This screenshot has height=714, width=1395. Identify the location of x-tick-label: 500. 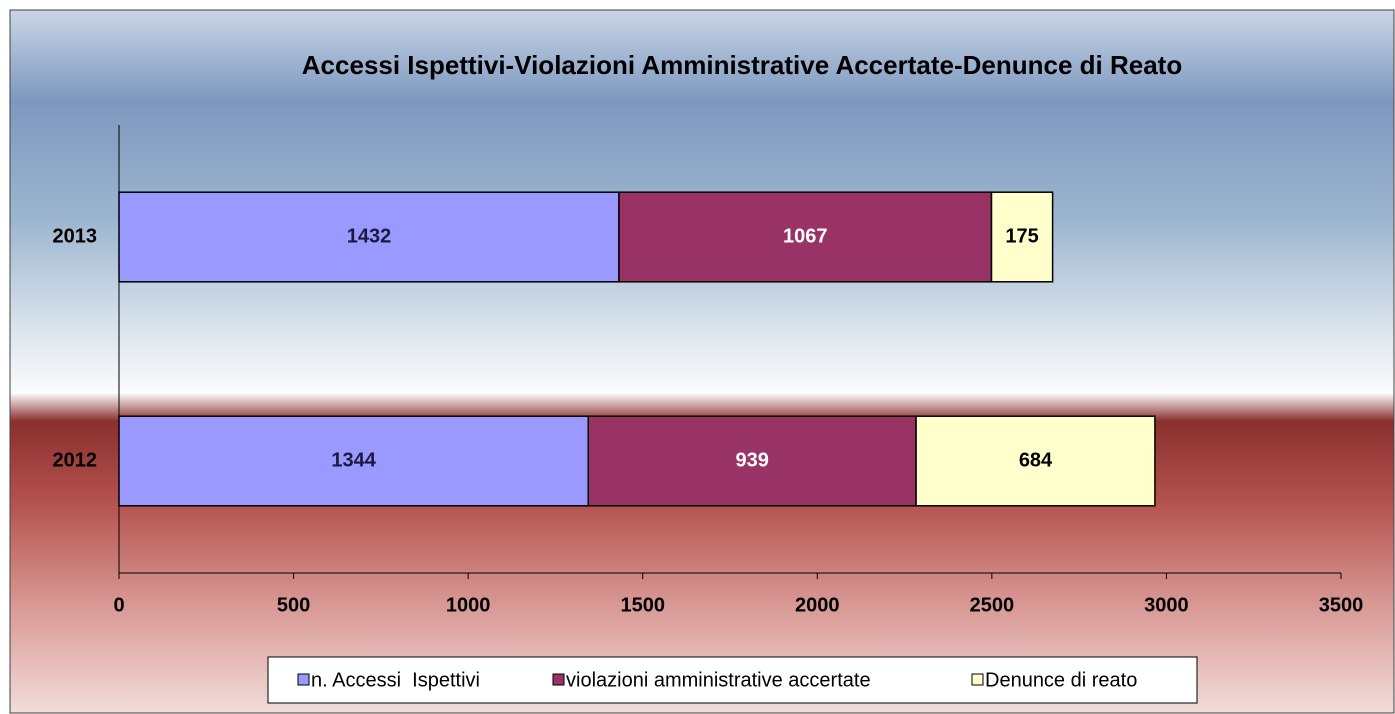
(293, 605).